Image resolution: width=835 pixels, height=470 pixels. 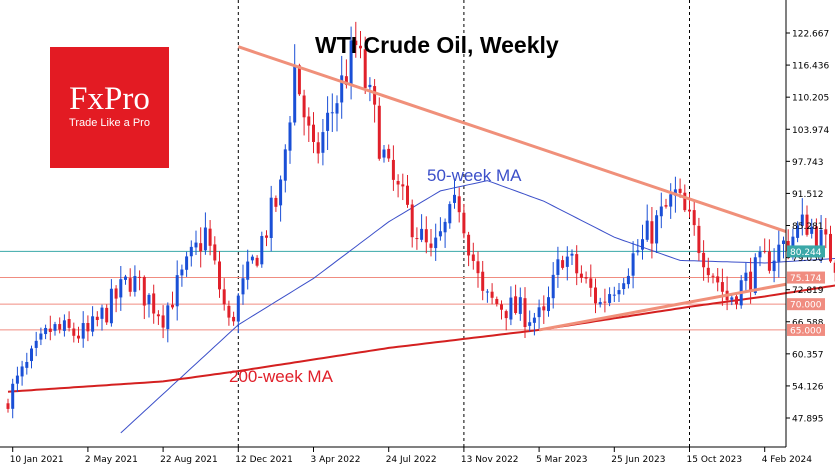 I want to click on x-tick-label-8: 25 Jun 2023, so click(x=638, y=460).